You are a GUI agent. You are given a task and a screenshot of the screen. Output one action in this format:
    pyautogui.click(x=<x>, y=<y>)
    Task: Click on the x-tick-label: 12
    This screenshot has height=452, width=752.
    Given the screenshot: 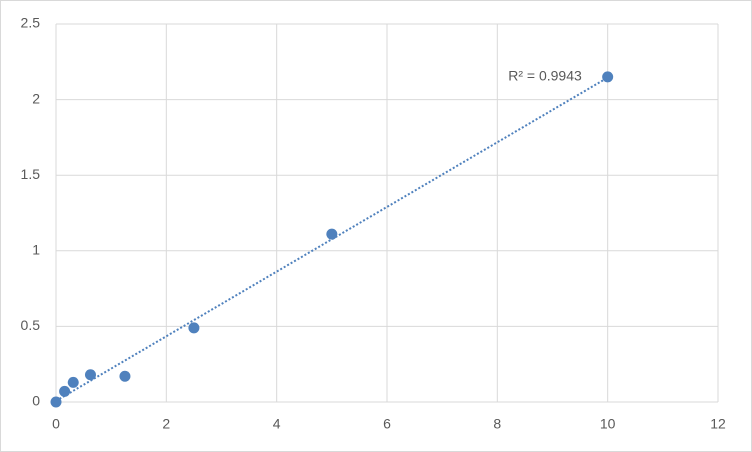 What is the action you would take?
    pyautogui.click(x=718, y=424)
    